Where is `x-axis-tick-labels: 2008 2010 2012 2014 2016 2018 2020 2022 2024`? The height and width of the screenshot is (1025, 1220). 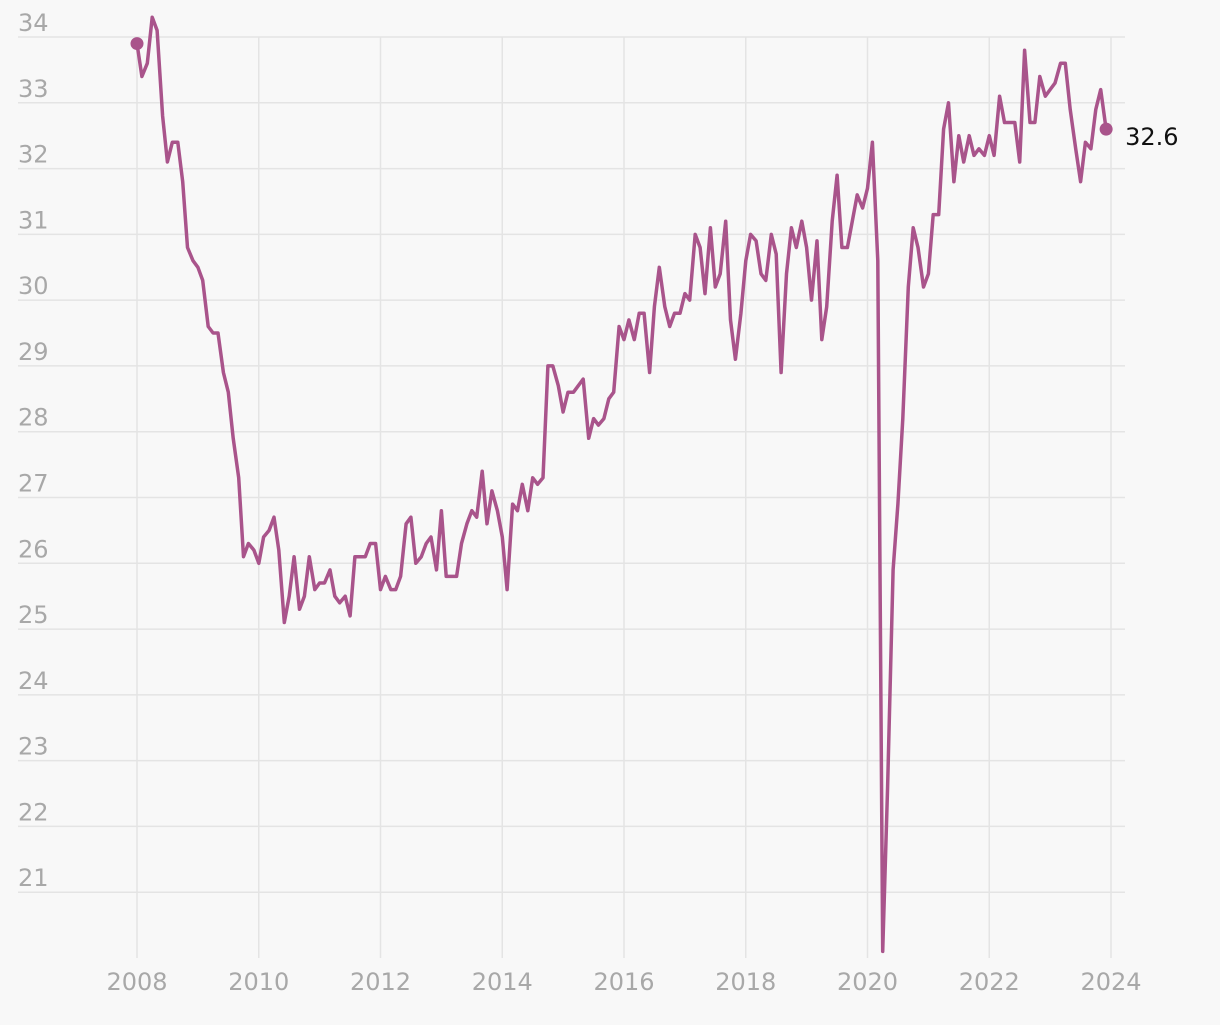 x-axis-tick-labels: 2008 2010 2012 2014 2016 2018 2020 2022 2024 is located at coordinates (623, 982).